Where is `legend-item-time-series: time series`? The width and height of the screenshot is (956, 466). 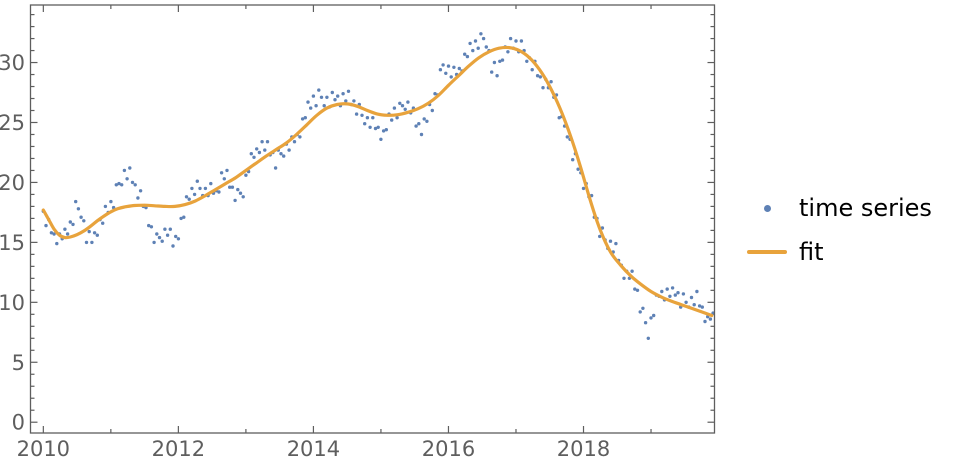
legend-item-time-series: time series is located at coordinates (839, 208).